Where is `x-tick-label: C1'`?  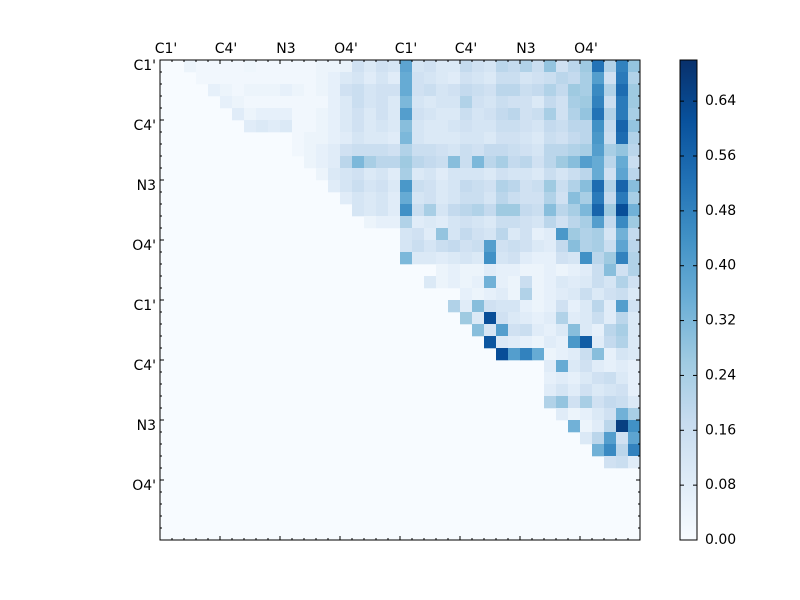 x-tick-label: C1' is located at coordinates (166, 49).